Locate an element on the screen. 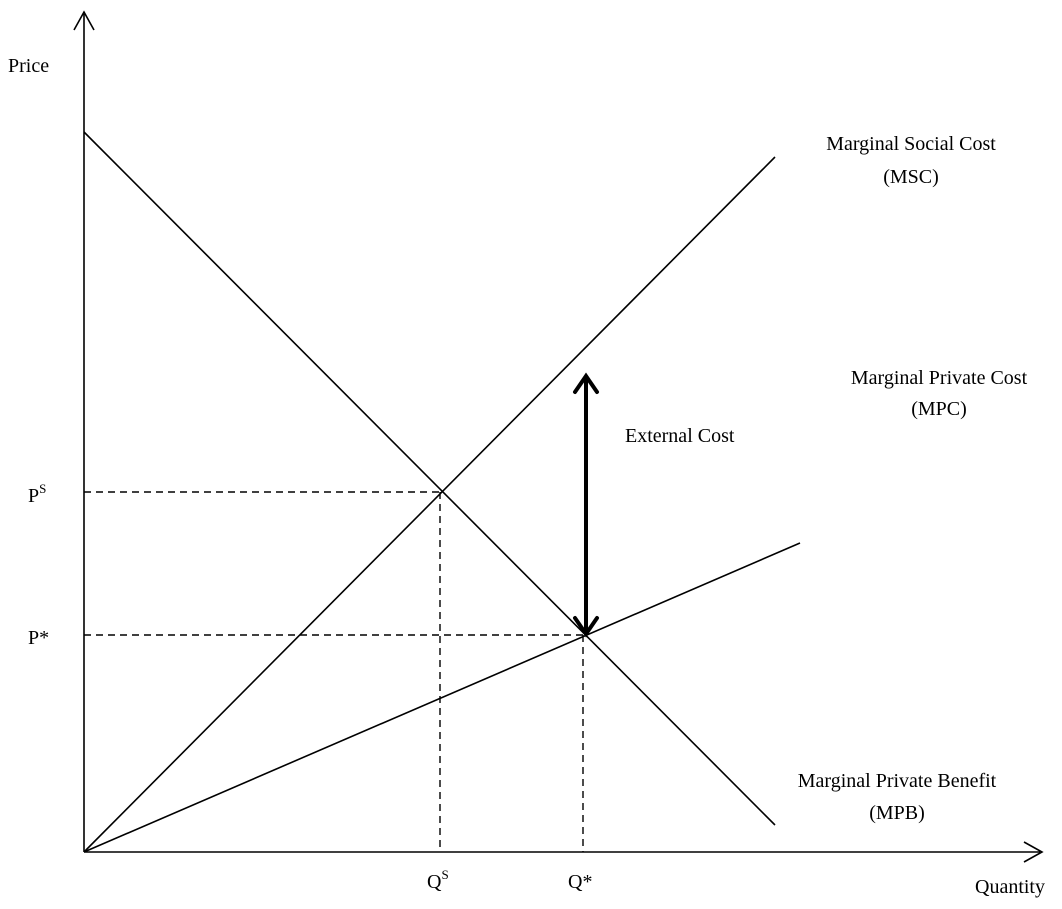 The image size is (1062, 909). mpc-abbr-label: (MPC) is located at coordinates (939, 409).